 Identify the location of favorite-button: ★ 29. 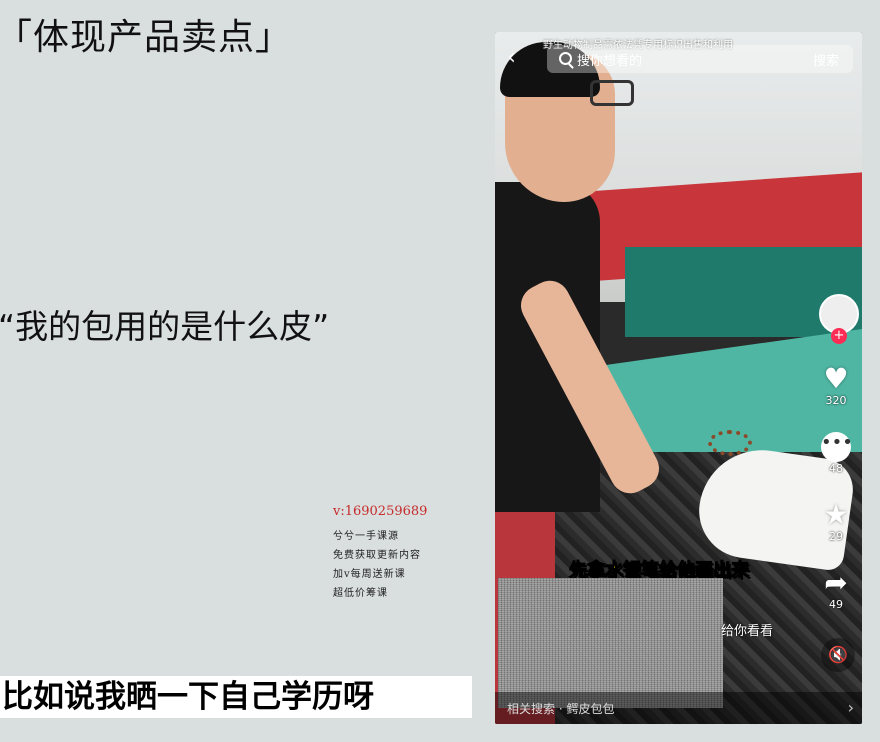
(836, 521).